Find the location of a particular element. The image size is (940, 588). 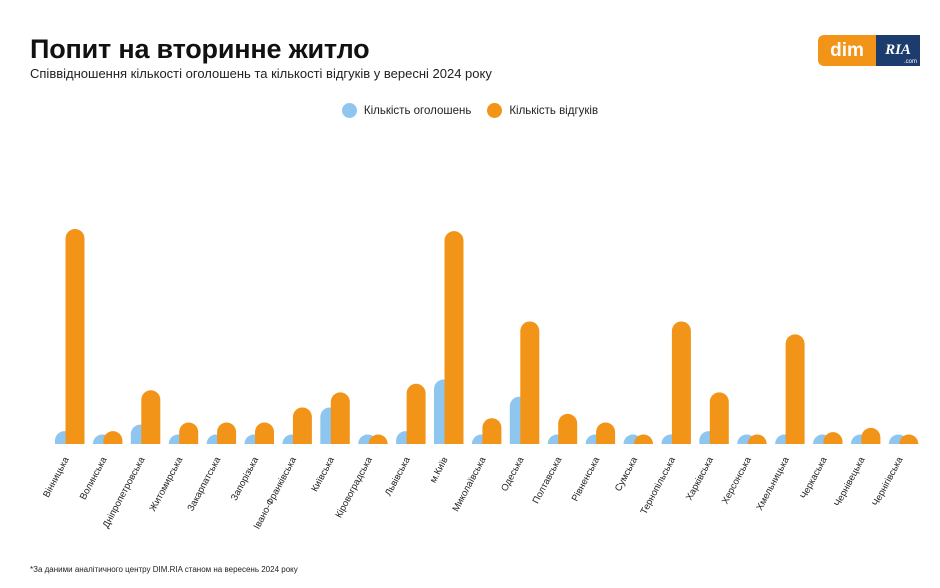

x-tick-label-14: Рівненська is located at coordinates (586, 479).